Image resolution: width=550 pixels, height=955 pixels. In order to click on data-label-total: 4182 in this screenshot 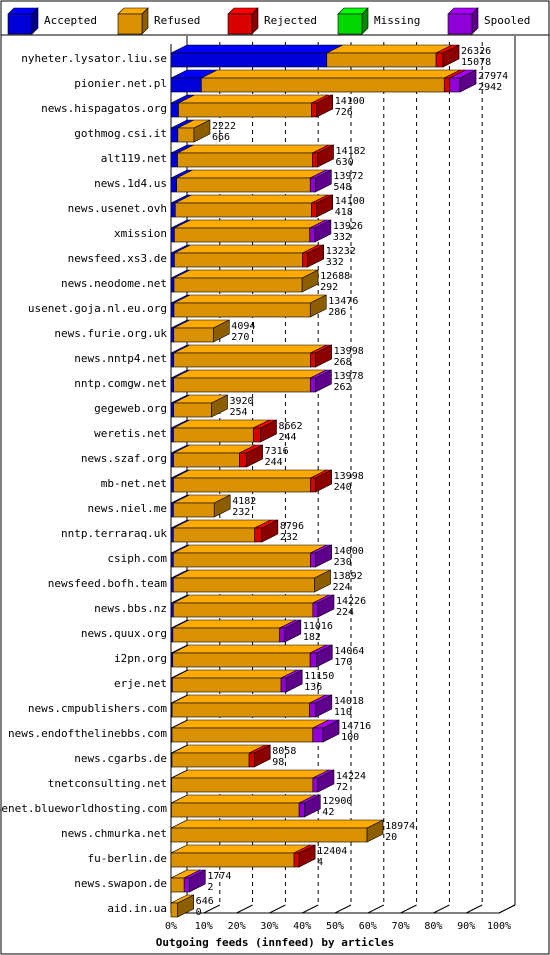, I will do `click(244, 501)`.